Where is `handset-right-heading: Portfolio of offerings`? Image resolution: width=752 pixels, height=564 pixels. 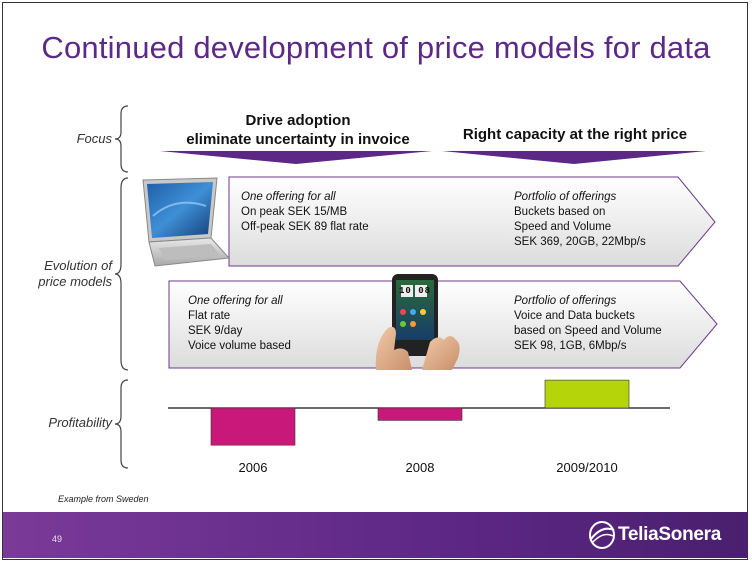
handset-right-heading: Portfolio of offerings is located at coordinates (565, 301).